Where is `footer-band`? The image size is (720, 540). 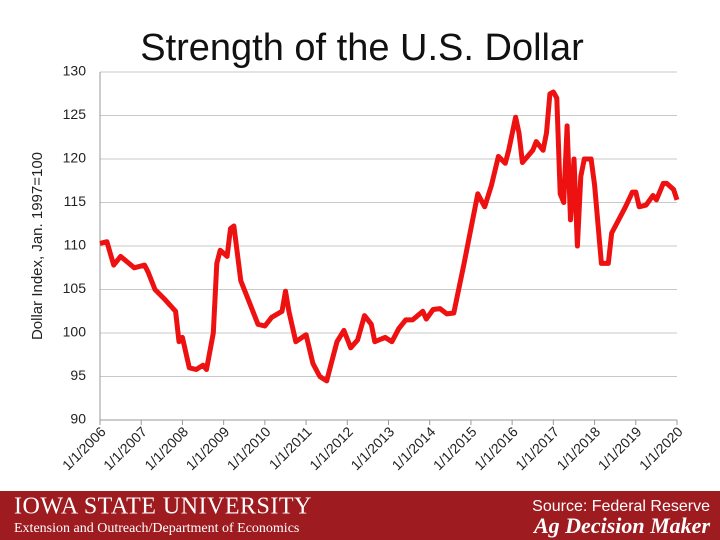
footer-band is located at coordinates (360, 515).